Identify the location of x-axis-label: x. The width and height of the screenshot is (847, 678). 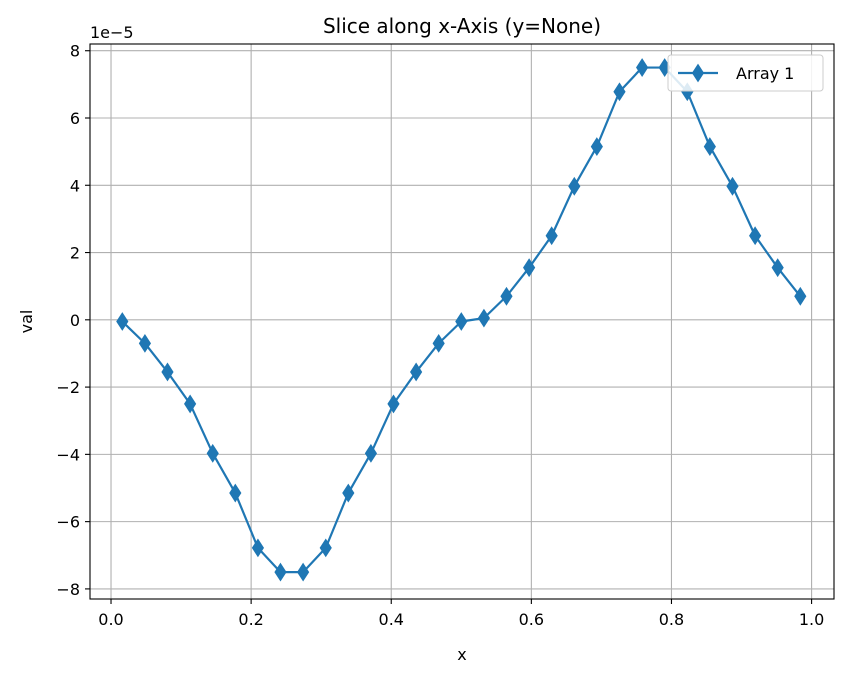
(461, 654).